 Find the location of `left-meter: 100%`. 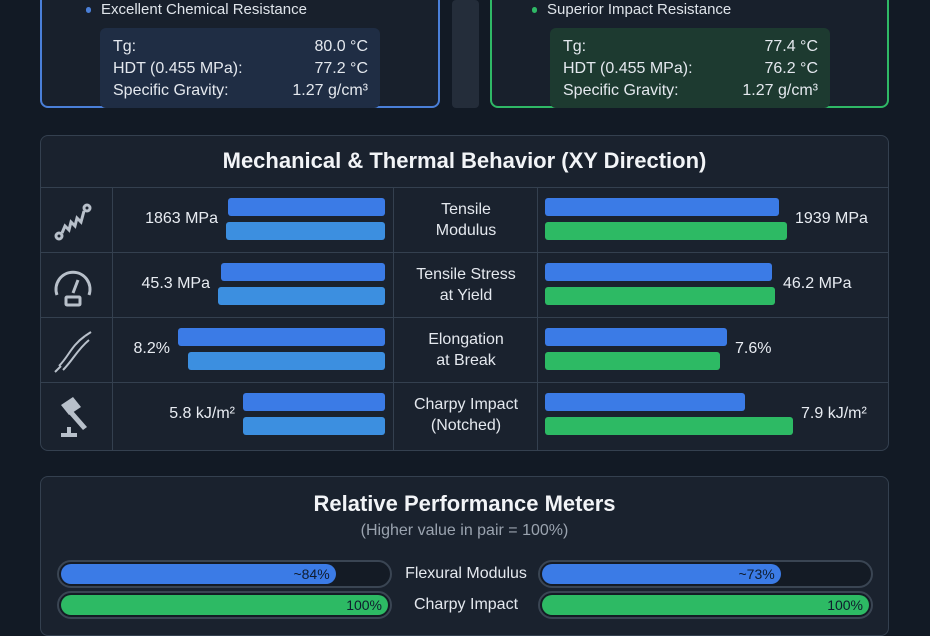

left-meter: 100% is located at coordinates (224, 605).